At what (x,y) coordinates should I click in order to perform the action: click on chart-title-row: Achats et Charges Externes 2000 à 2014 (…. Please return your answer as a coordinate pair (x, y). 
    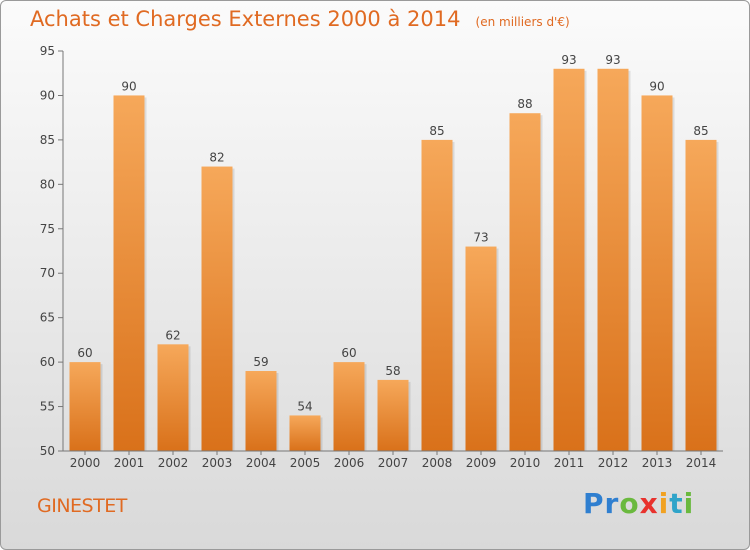
    Looking at the image, I should click on (300, 19).